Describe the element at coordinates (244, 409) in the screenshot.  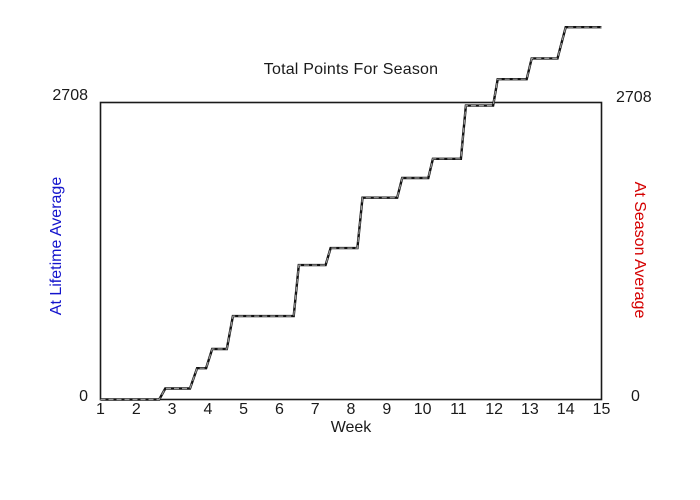
I see `x-tick-label: 5` at that location.